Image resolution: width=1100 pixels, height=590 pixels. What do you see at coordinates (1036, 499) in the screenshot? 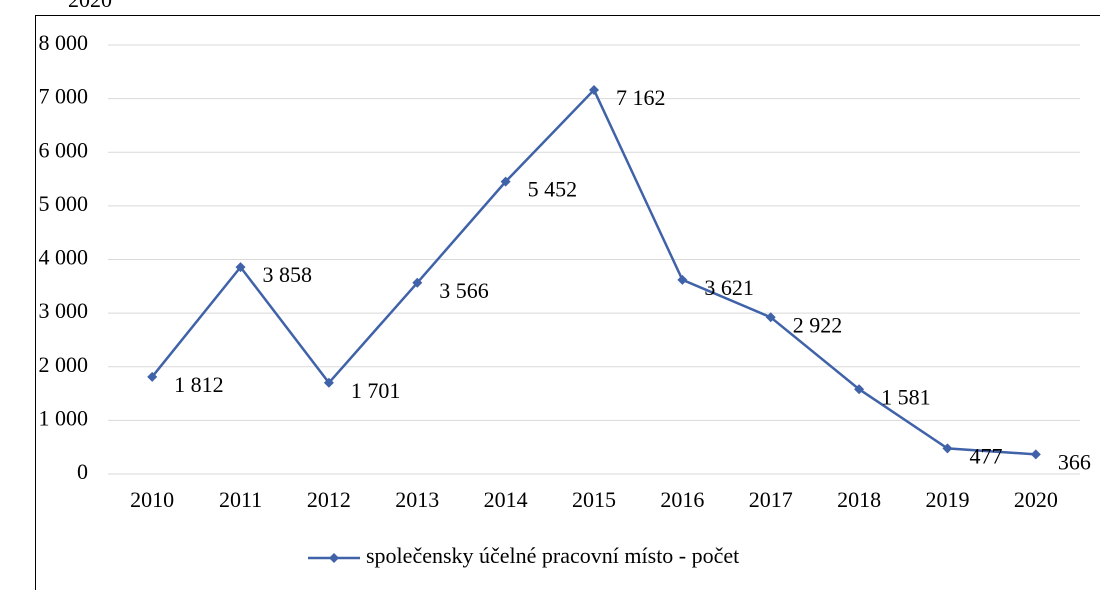
I see `x-tick-label: 2020` at bounding box center [1036, 499].